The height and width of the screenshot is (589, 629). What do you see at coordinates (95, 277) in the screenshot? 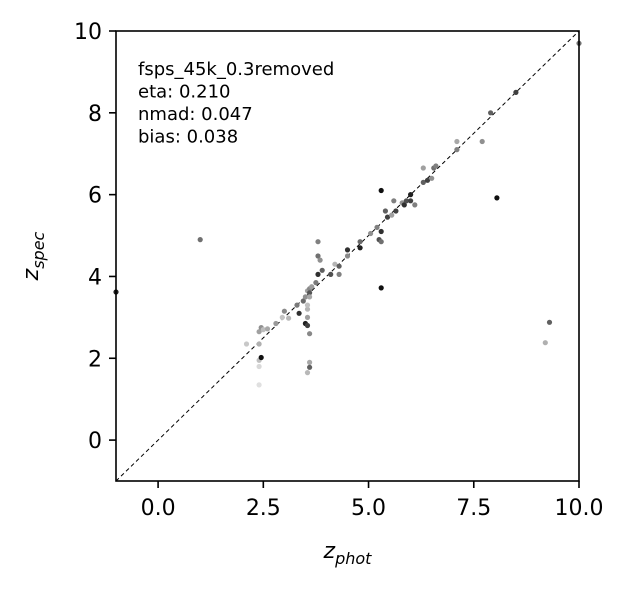
I see `y-tick-label: 4` at bounding box center [95, 277].